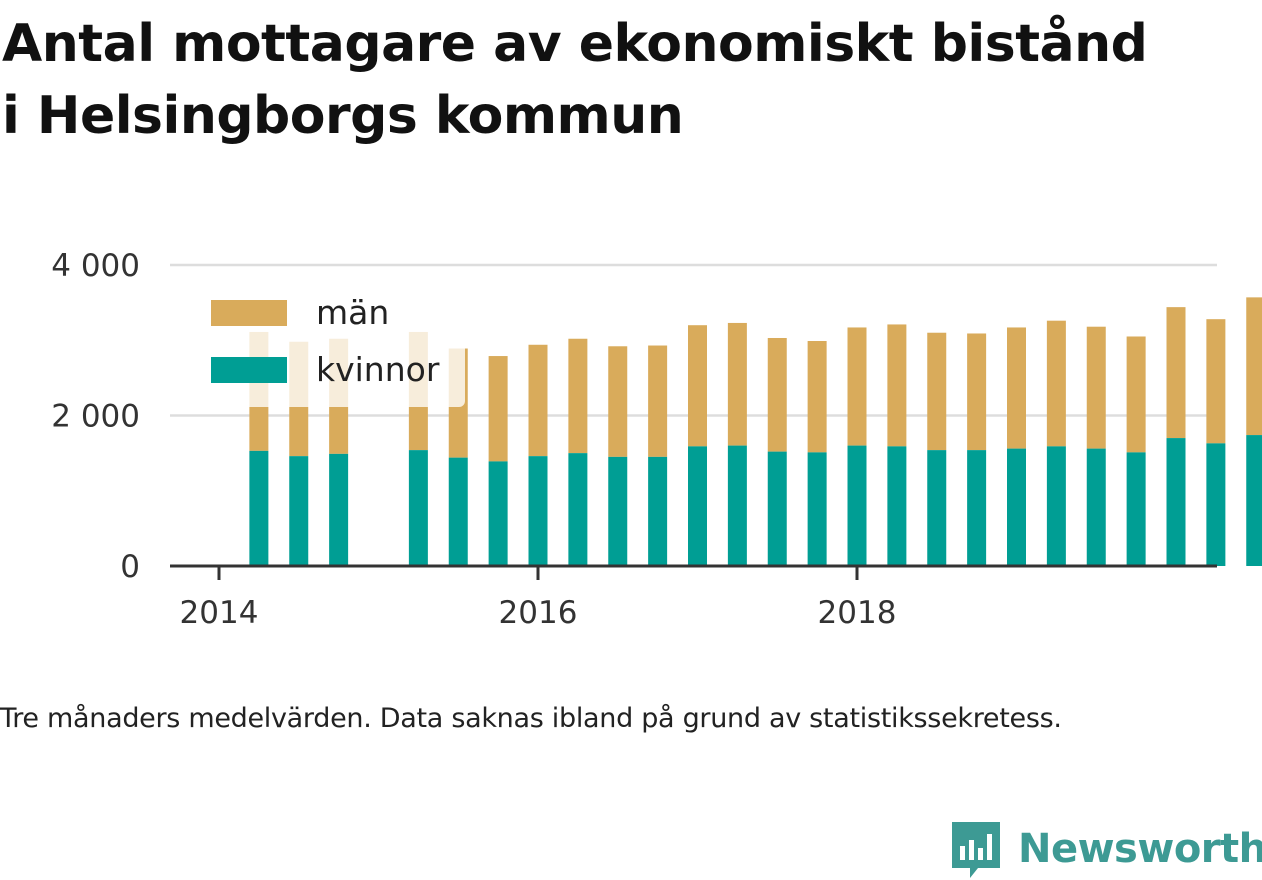  I want to click on legend-label: män, so click(352, 312).